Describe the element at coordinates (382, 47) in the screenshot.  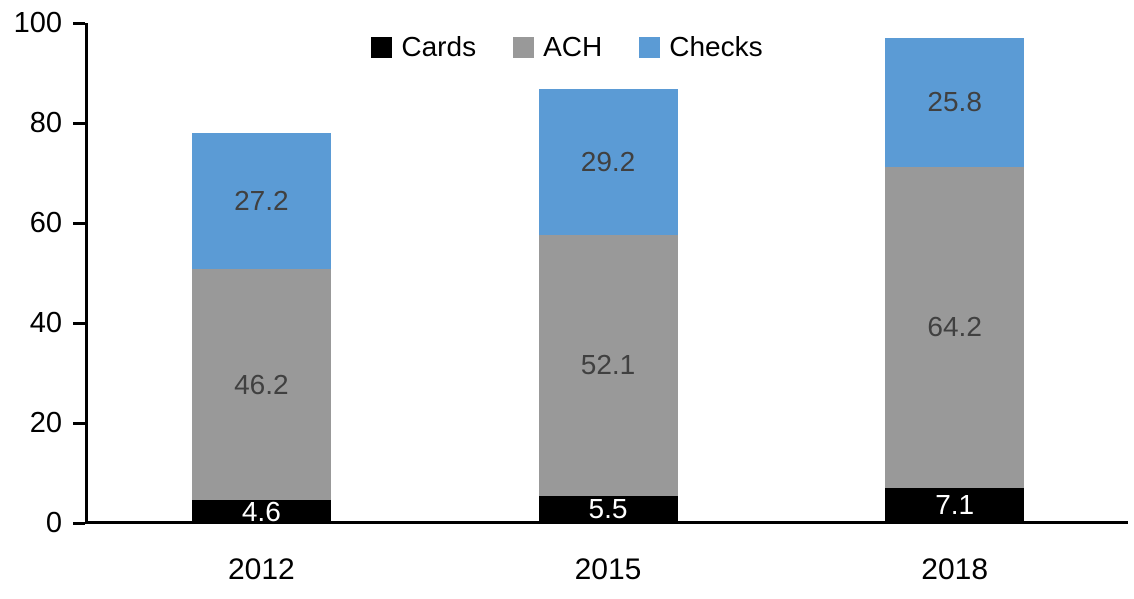
I see `legend-swatch-cards` at that location.